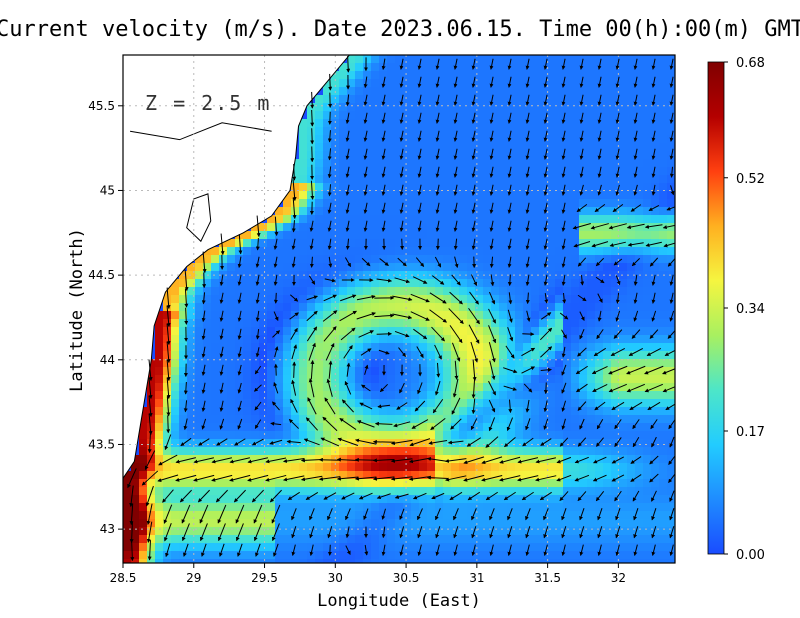 The width and height of the screenshot is (800, 618). I want to click on x-axis-ticks: 28.5 29 29.5 30 30.5 31 31.5 32, so click(368, 574).